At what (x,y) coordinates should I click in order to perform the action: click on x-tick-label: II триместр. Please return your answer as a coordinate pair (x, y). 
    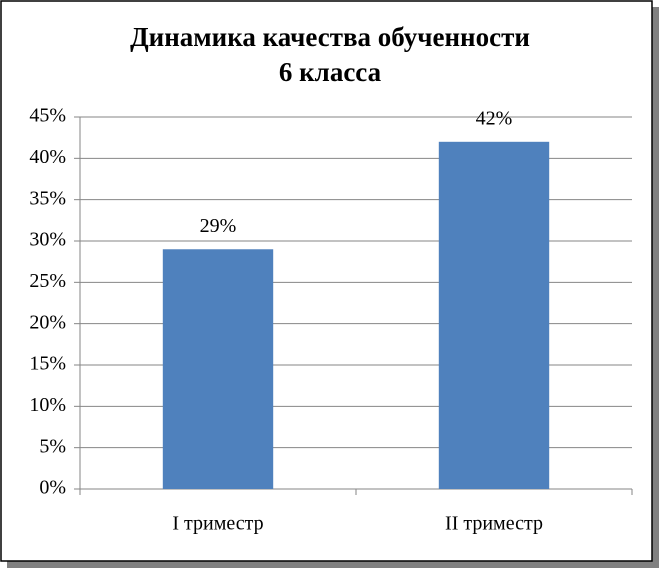
    Looking at the image, I should click on (494, 524).